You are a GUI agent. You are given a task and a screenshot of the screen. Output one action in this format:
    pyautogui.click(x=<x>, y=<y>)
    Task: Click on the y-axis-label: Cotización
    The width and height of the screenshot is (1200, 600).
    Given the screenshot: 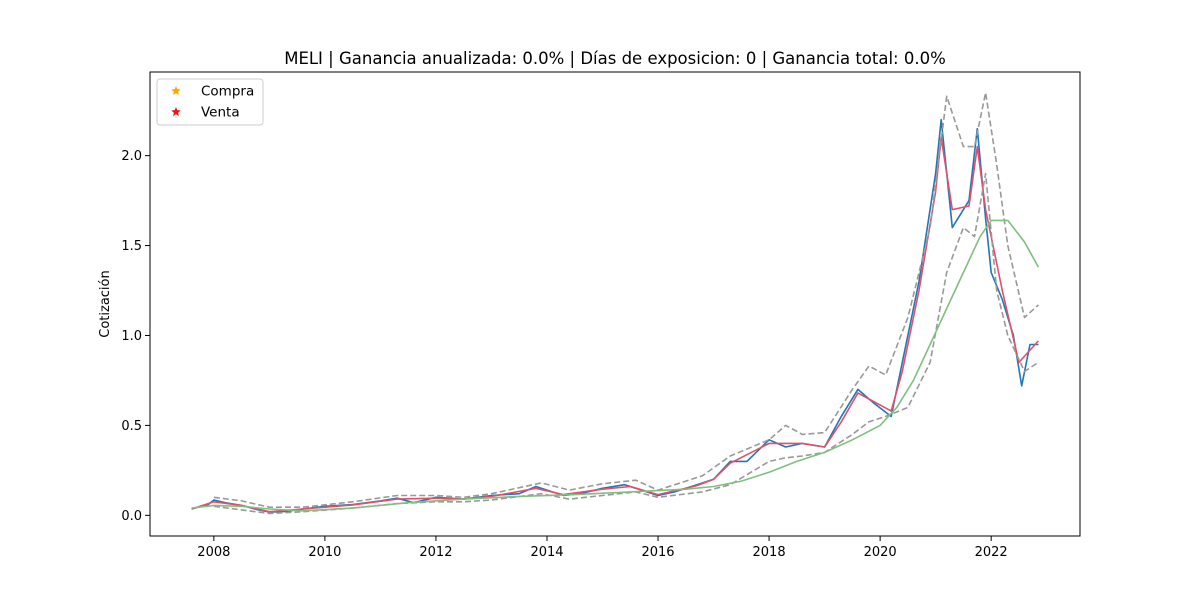 What is the action you would take?
    pyautogui.click(x=105, y=303)
    